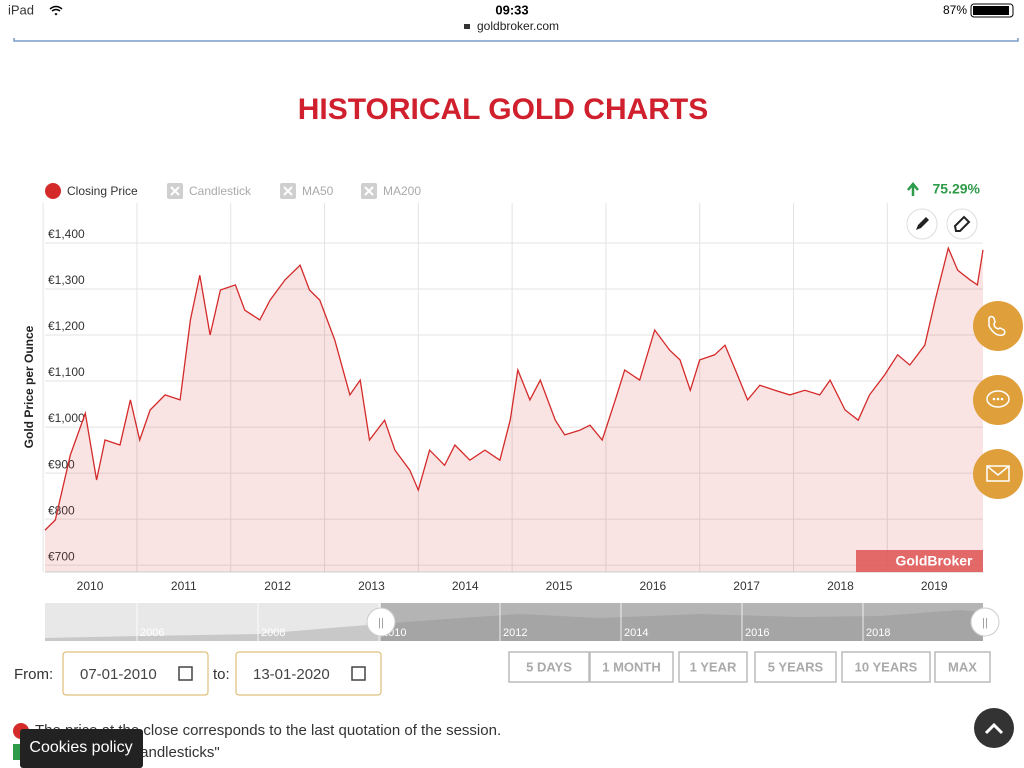 This screenshot has width=1024, height=768. I want to click on navigator-label: 2008, so click(273, 633).